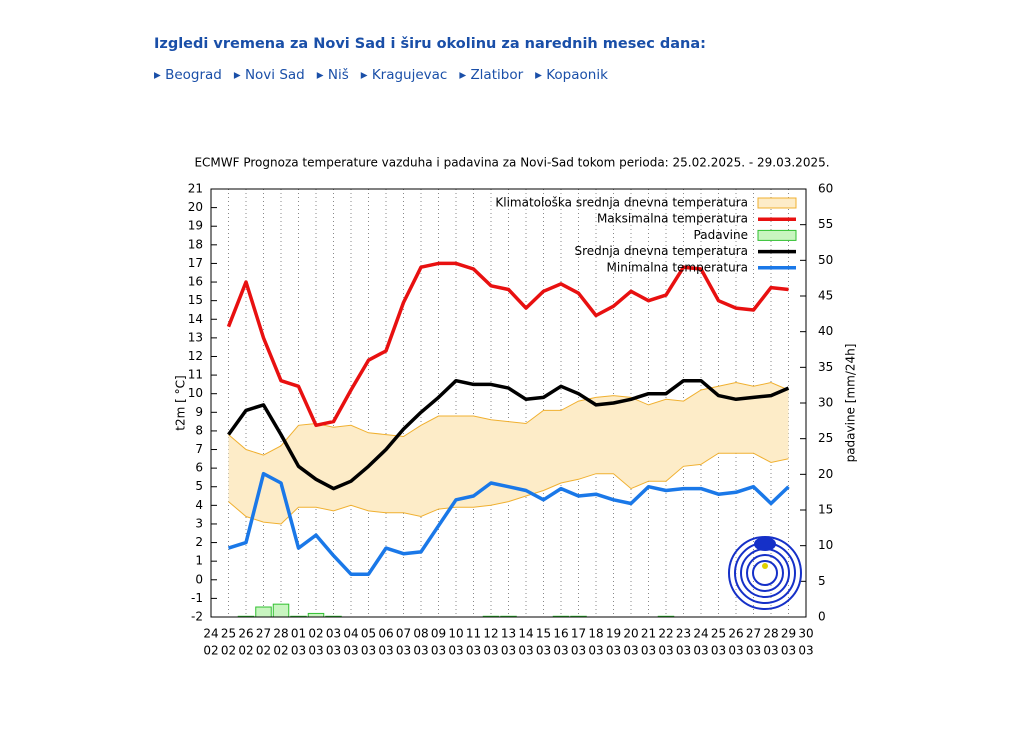 The image size is (1024, 731). I want to click on x-tick-label: 30, so click(805, 634).